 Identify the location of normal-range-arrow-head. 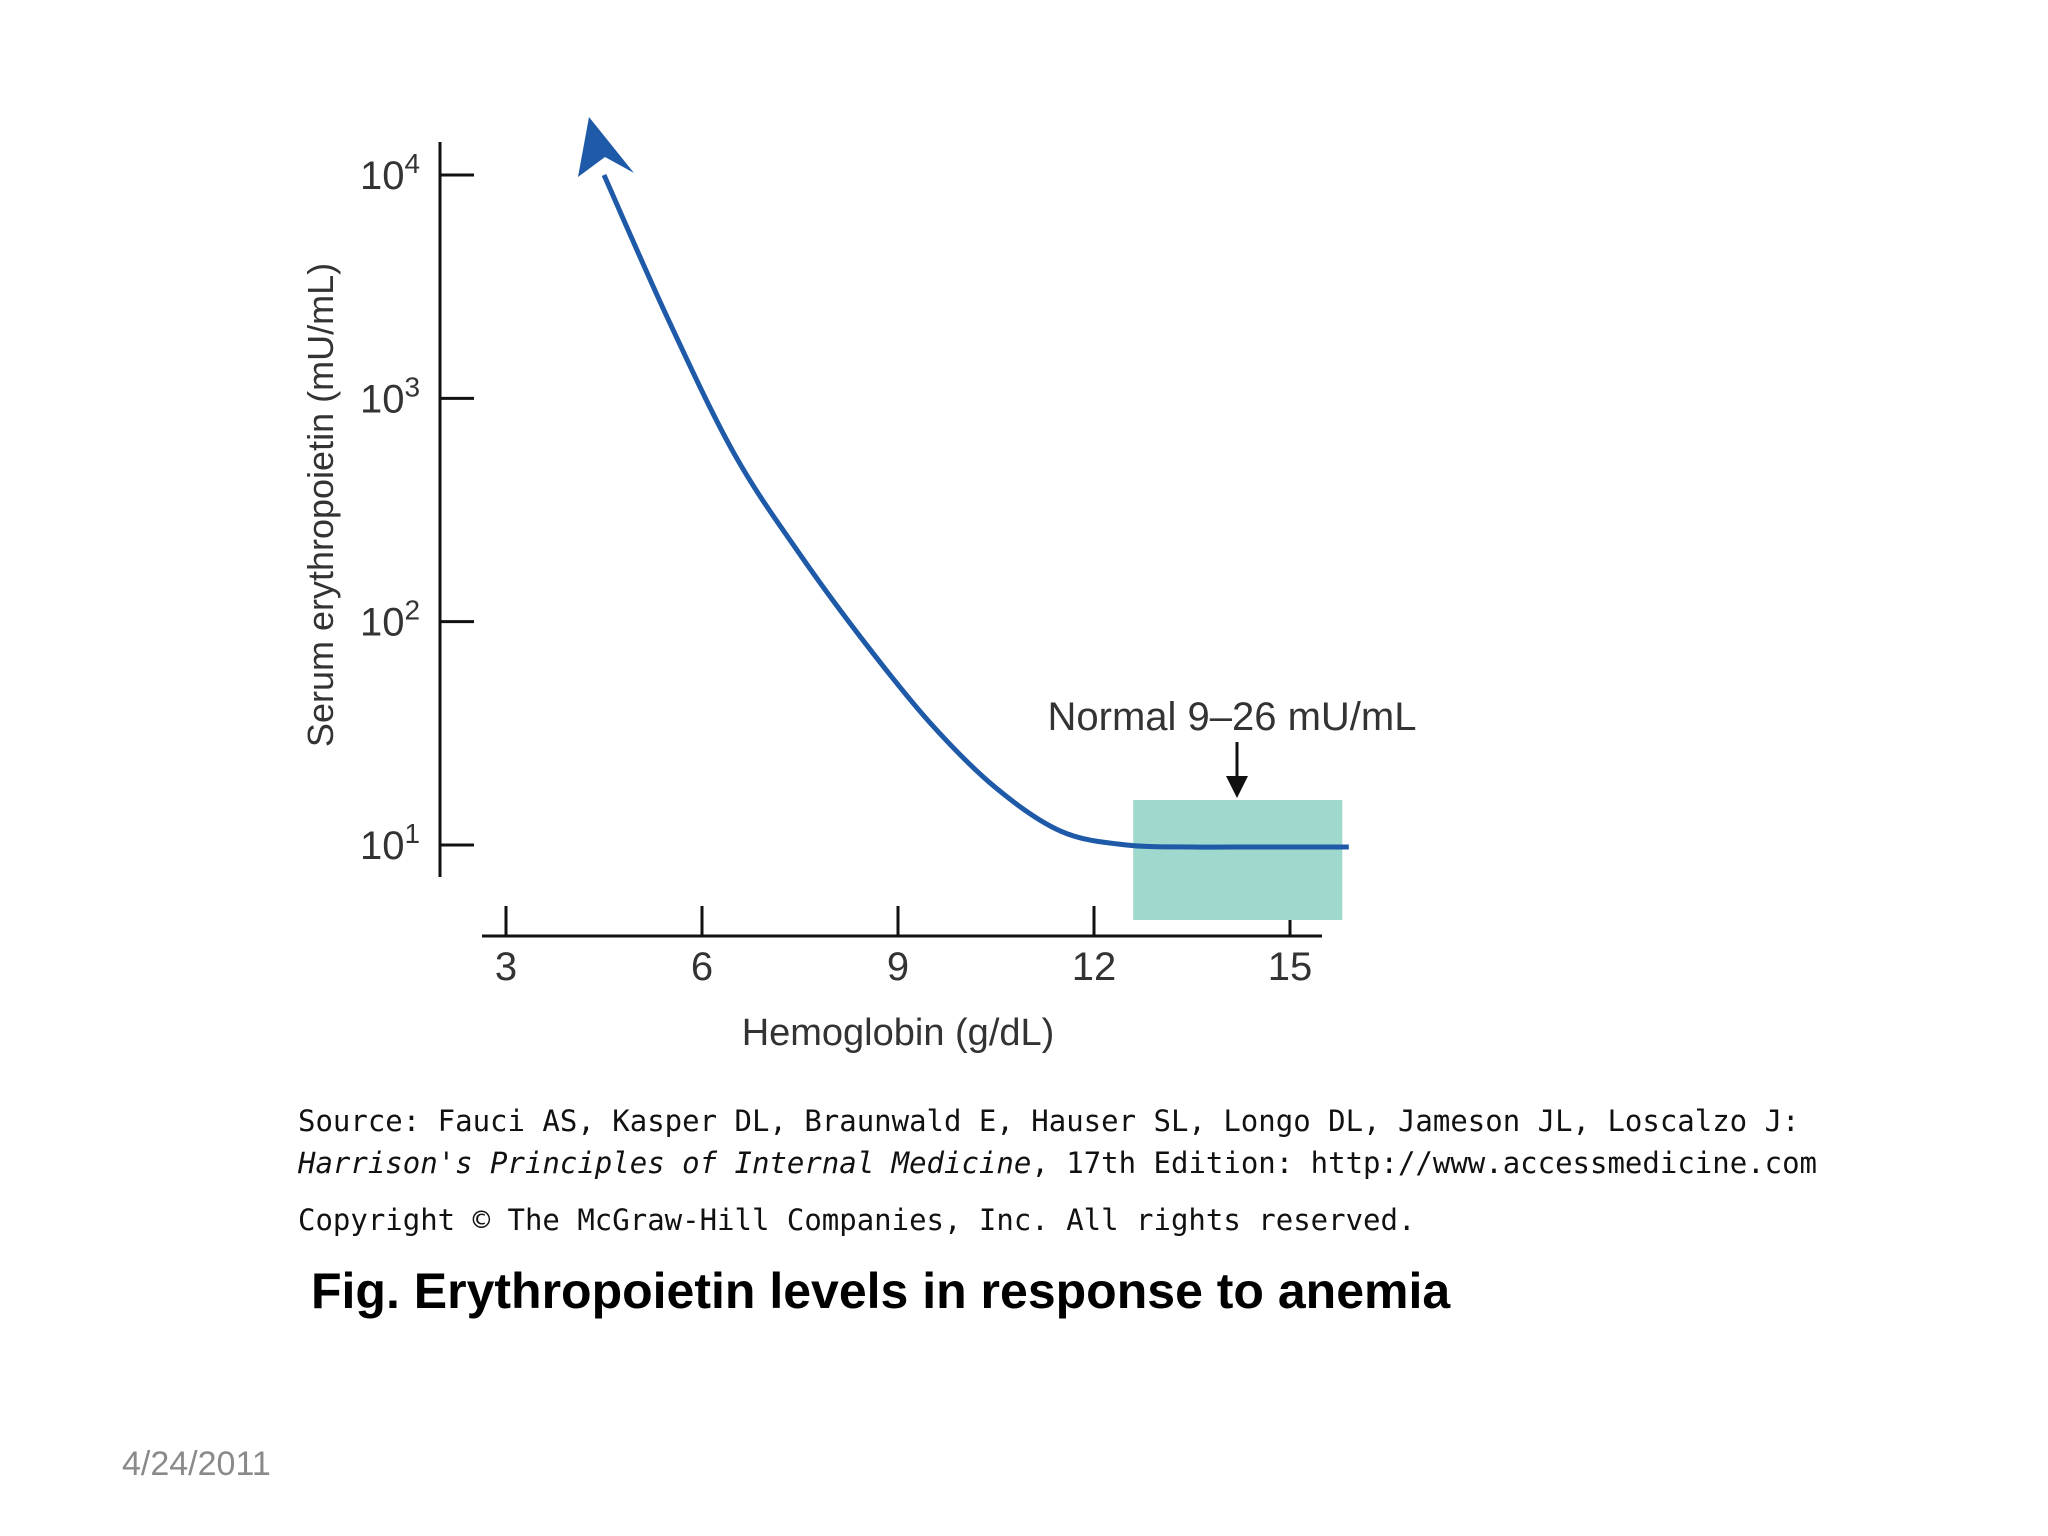
(1237, 787).